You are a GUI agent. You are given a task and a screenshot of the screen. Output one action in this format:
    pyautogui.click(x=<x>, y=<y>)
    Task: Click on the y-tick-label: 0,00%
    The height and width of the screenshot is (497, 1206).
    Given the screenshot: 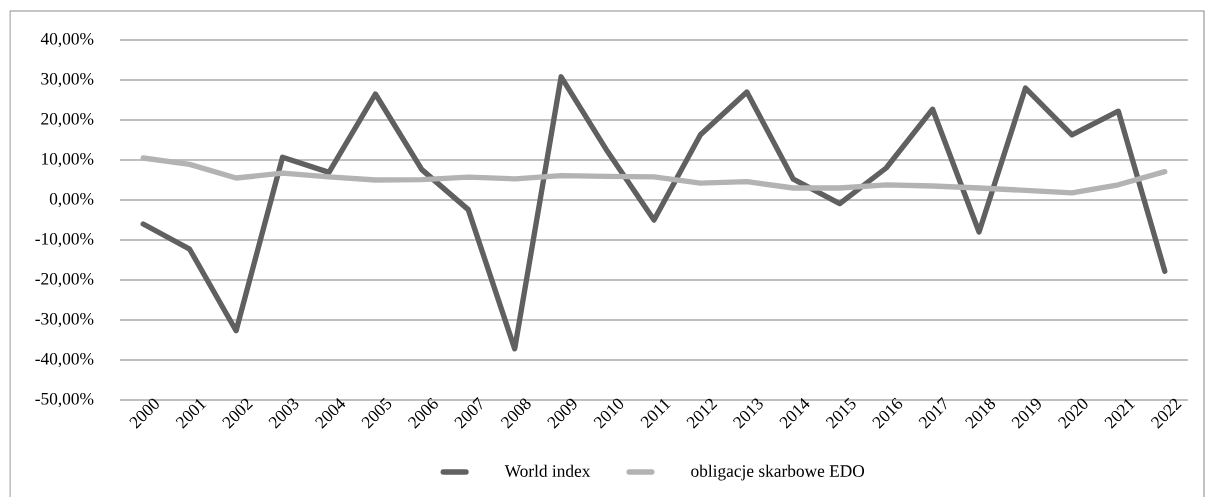 What is the action you would take?
    pyautogui.click(x=71, y=200)
    